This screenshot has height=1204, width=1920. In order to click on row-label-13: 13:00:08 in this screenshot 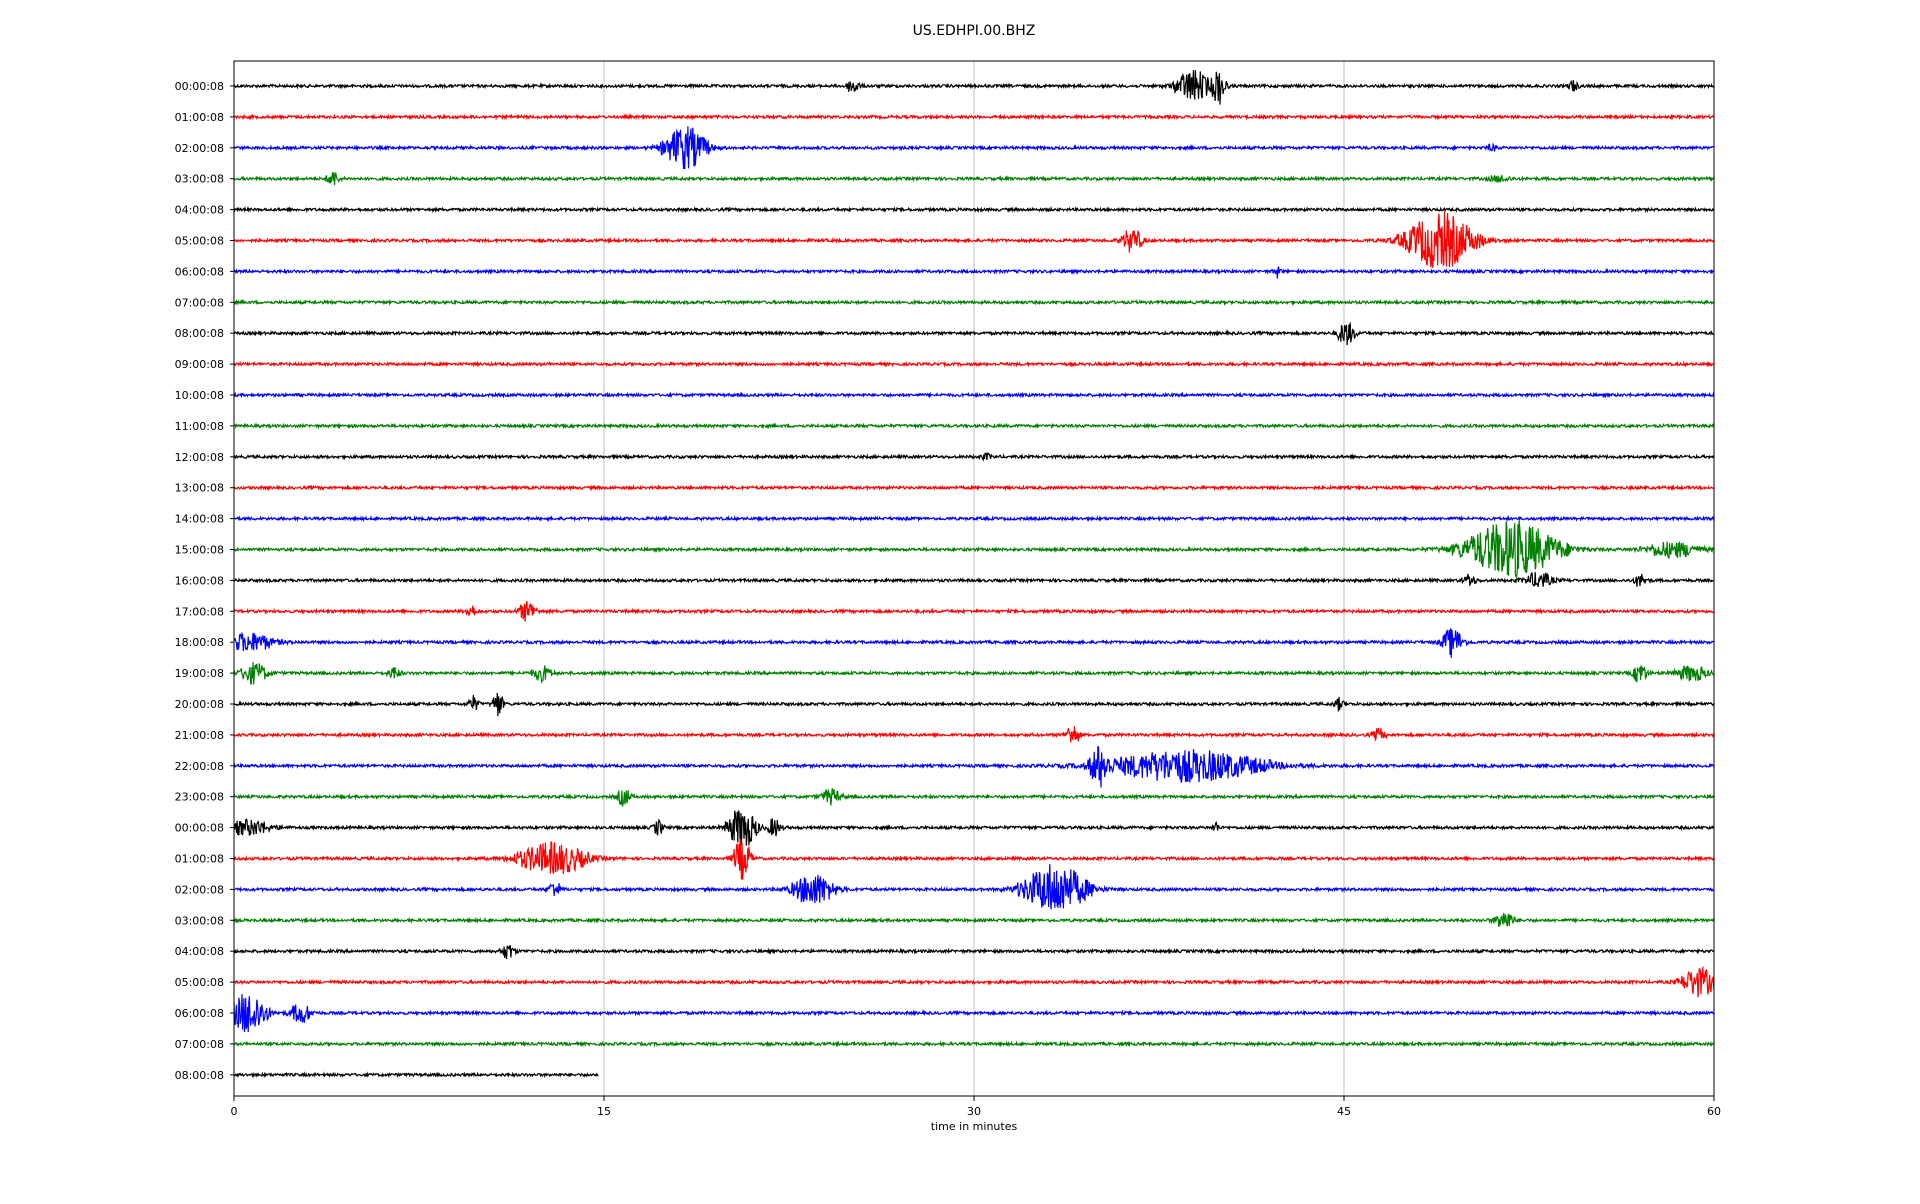, I will do `click(199, 488)`.